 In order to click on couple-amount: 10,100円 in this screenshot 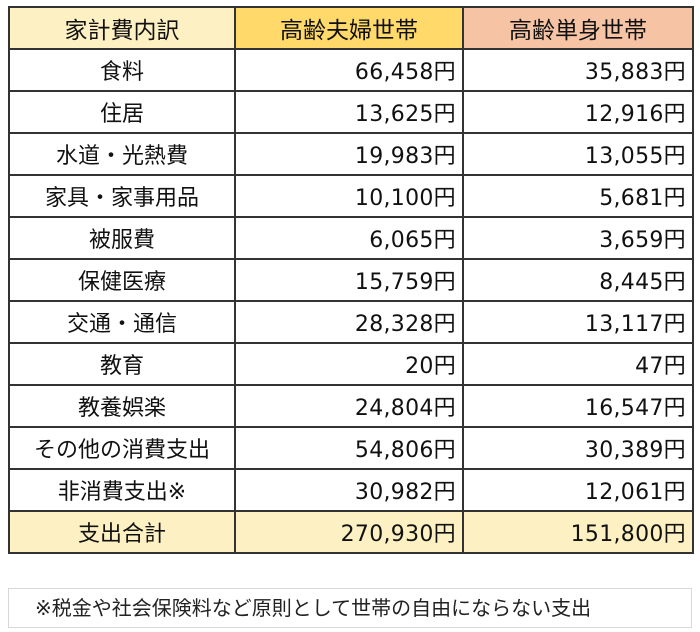, I will do `click(349, 196)`.